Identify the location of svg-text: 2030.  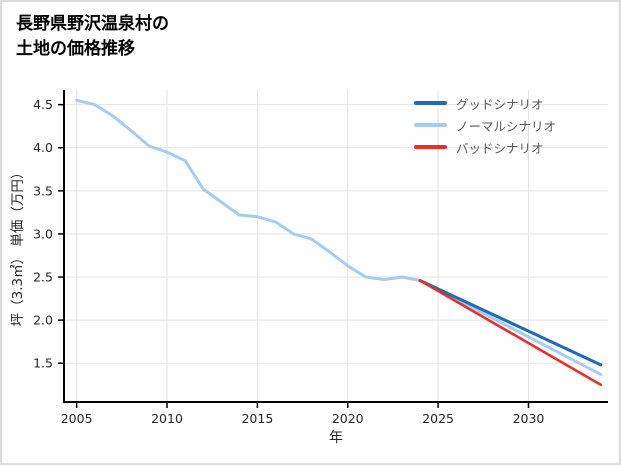
(529, 418).